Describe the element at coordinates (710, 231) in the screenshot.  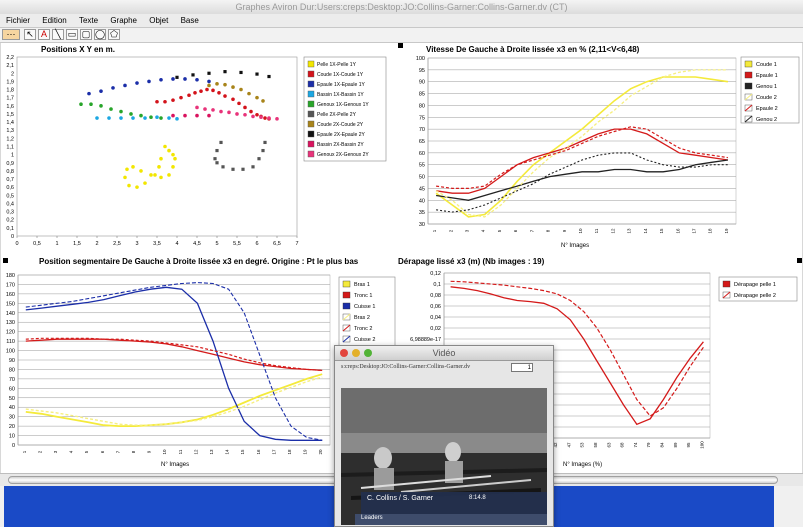
I see `x-tick-label: 18` at that location.